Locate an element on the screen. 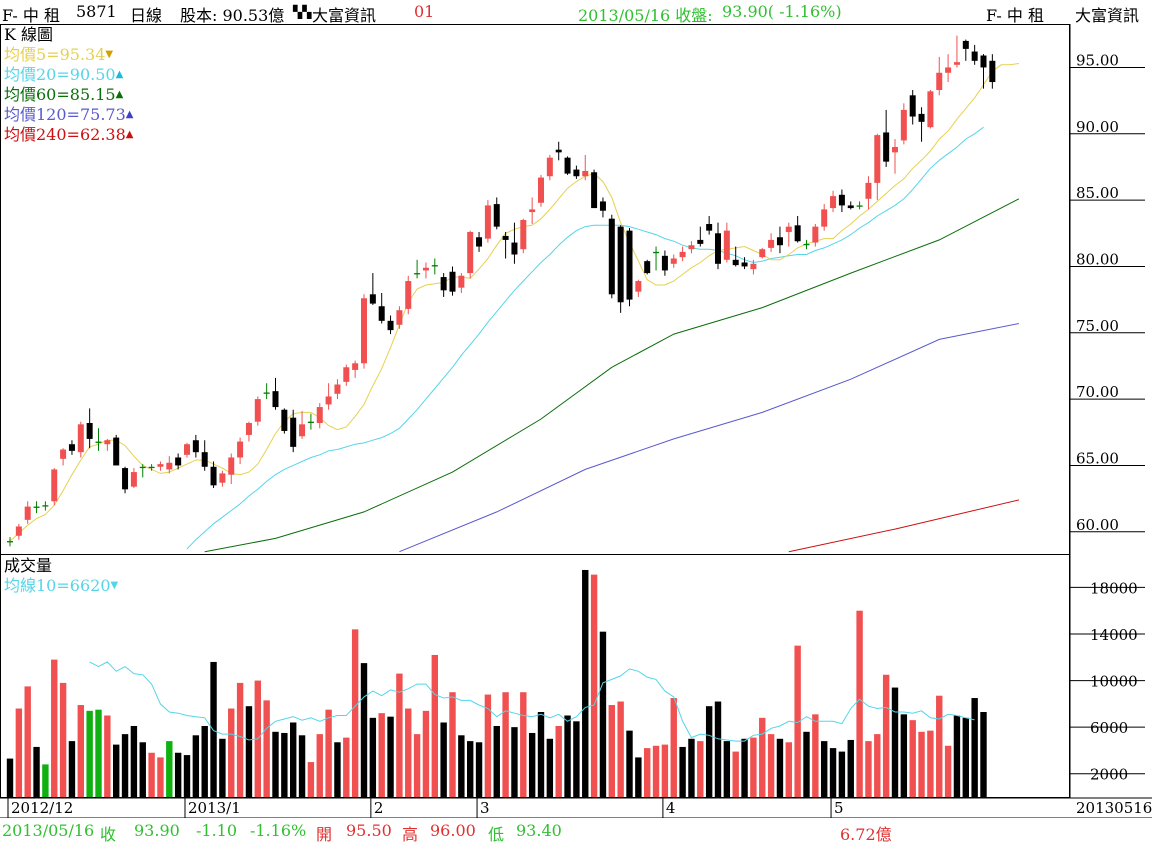 The height and width of the screenshot is (845, 1152). date-tick-label: 5 is located at coordinates (839, 808).